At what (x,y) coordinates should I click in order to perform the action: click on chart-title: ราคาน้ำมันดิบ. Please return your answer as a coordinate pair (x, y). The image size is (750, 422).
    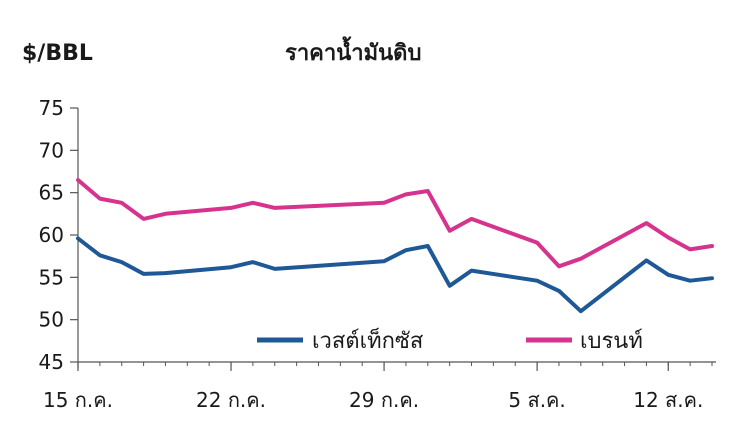
    Looking at the image, I should click on (353, 51).